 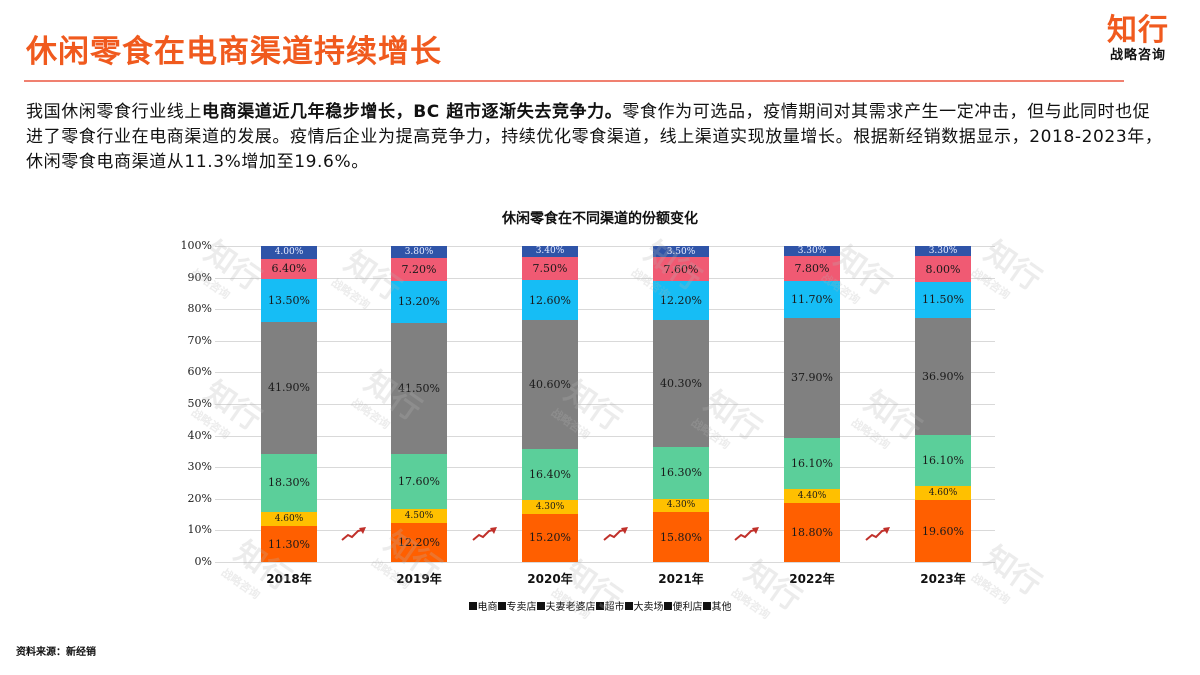 What do you see at coordinates (289, 579) in the screenshot?
I see `x-tick-label: 2018年` at bounding box center [289, 579].